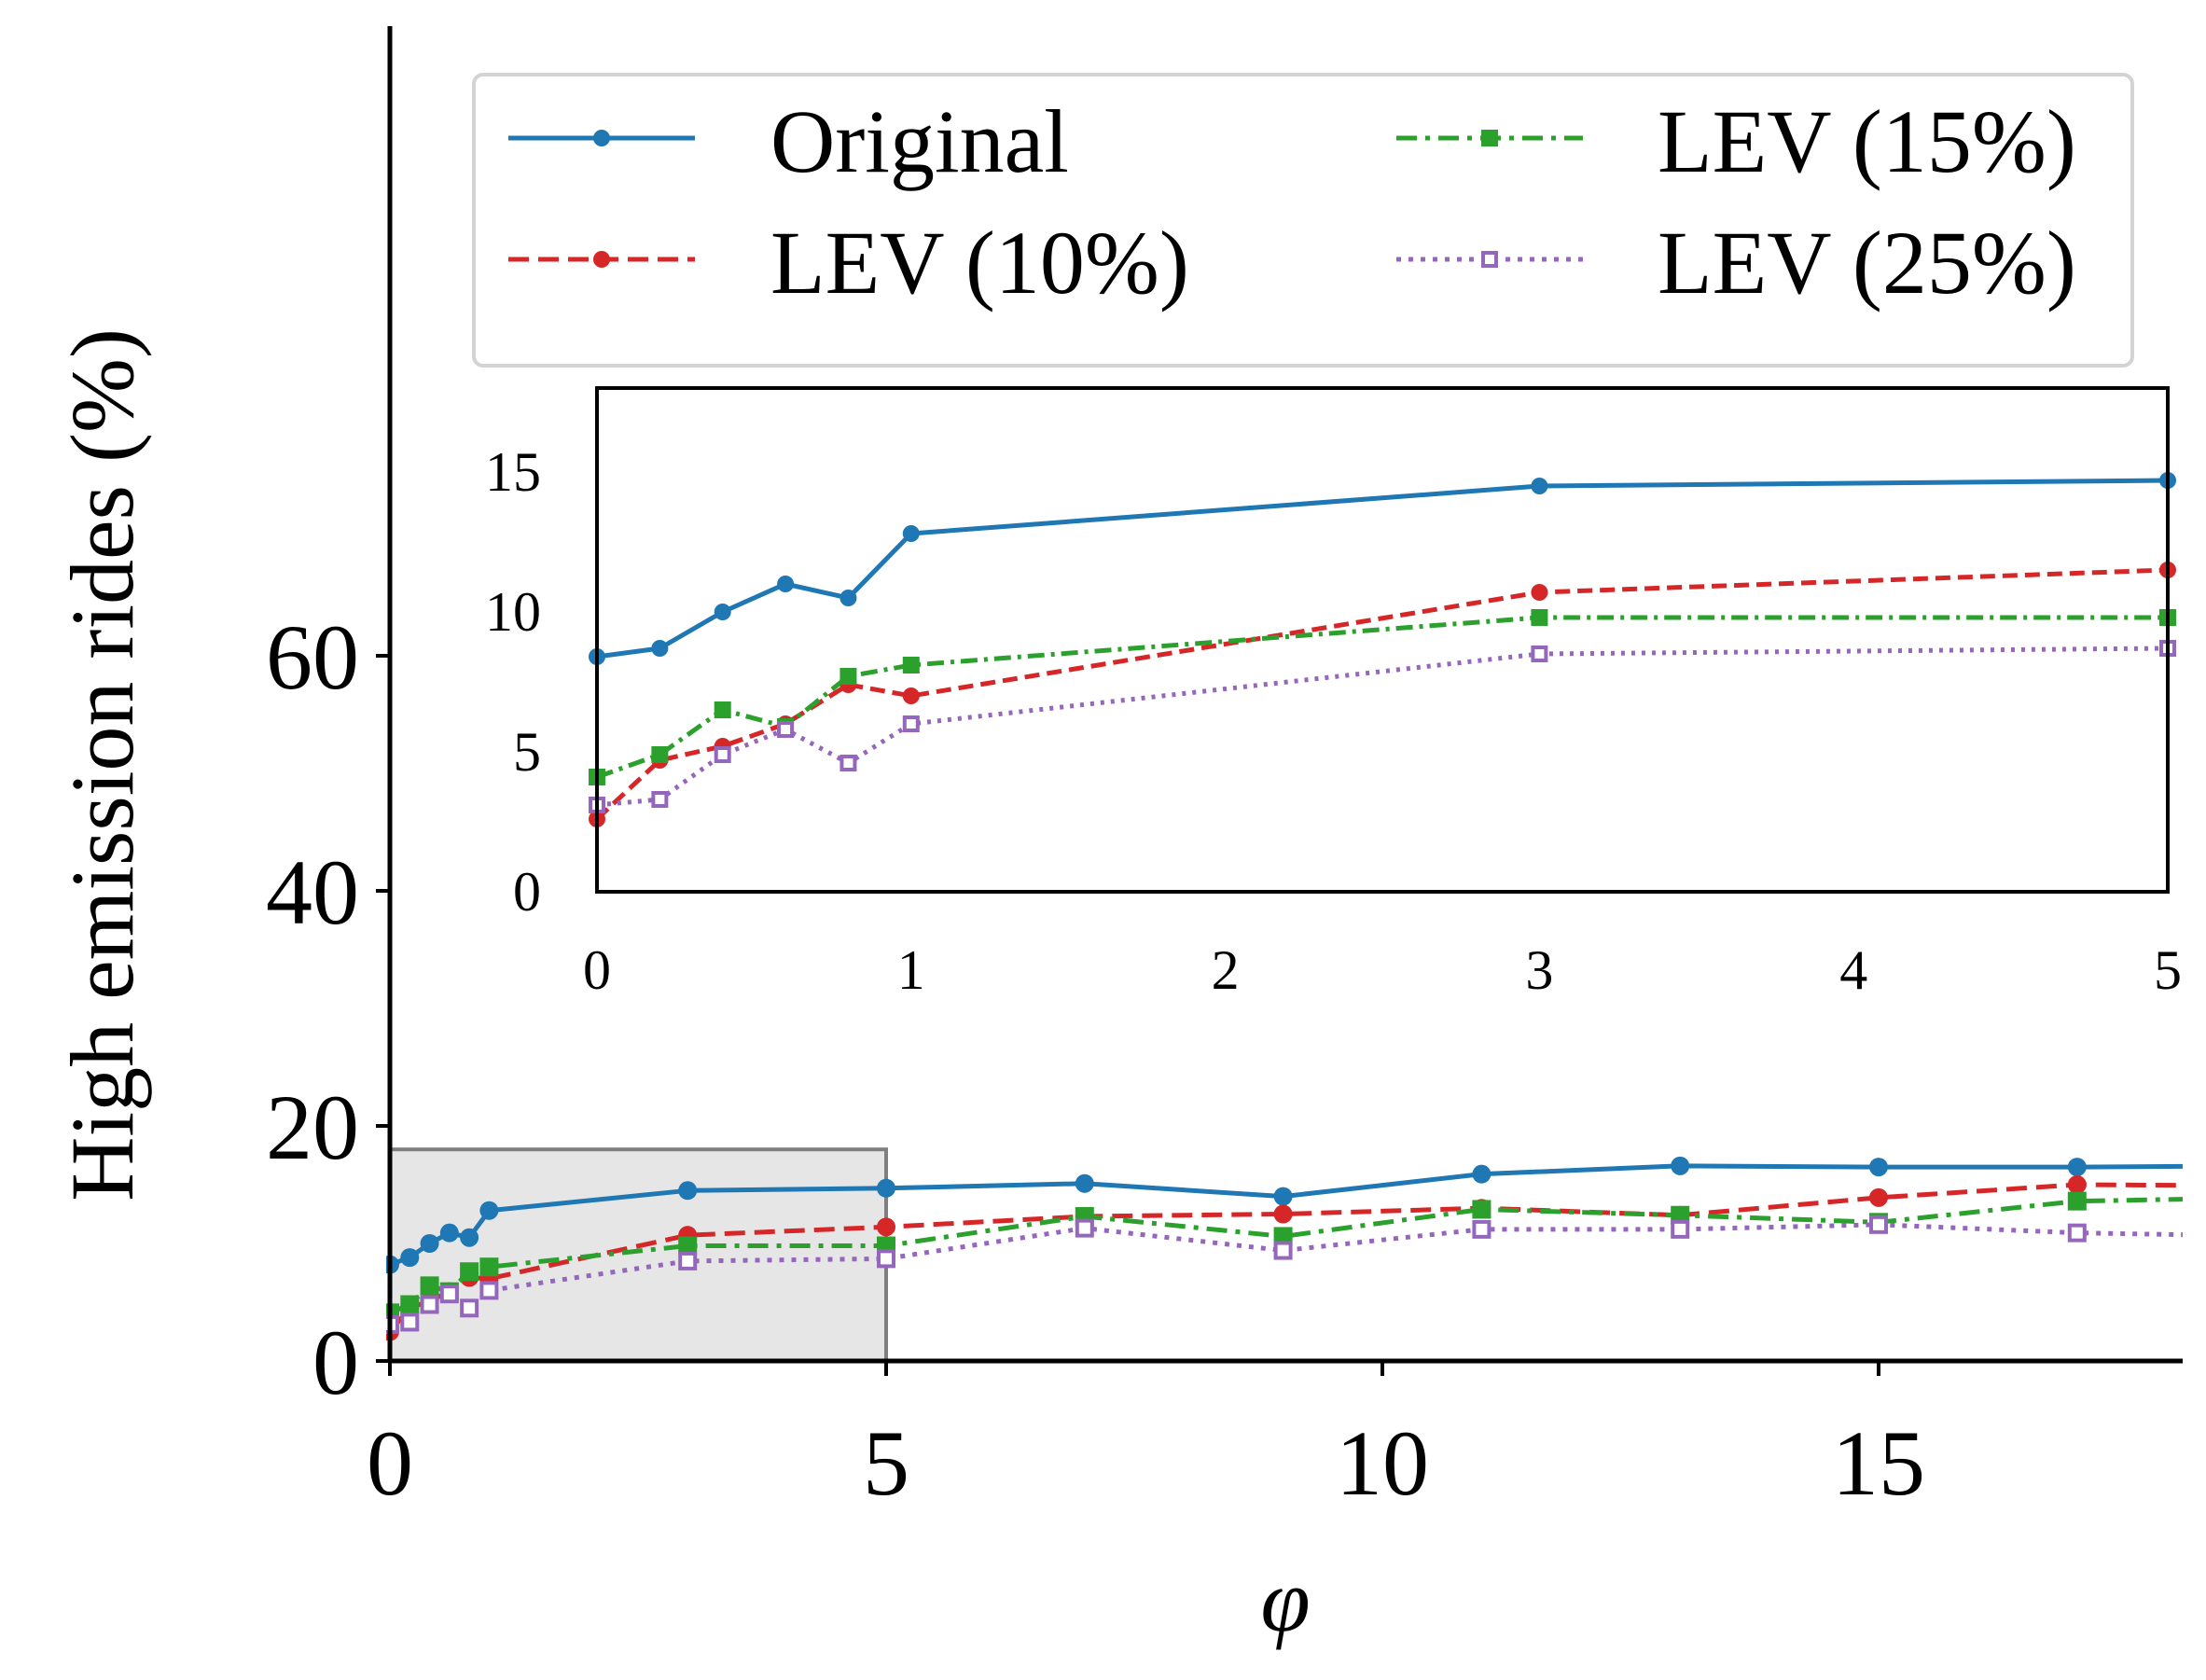 Image resolution: width=2206 pixels, height=1680 pixels. Describe the element at coordinates (527, 752) in the screenshot. I see `inset-y-tick-label: 5` at that location.